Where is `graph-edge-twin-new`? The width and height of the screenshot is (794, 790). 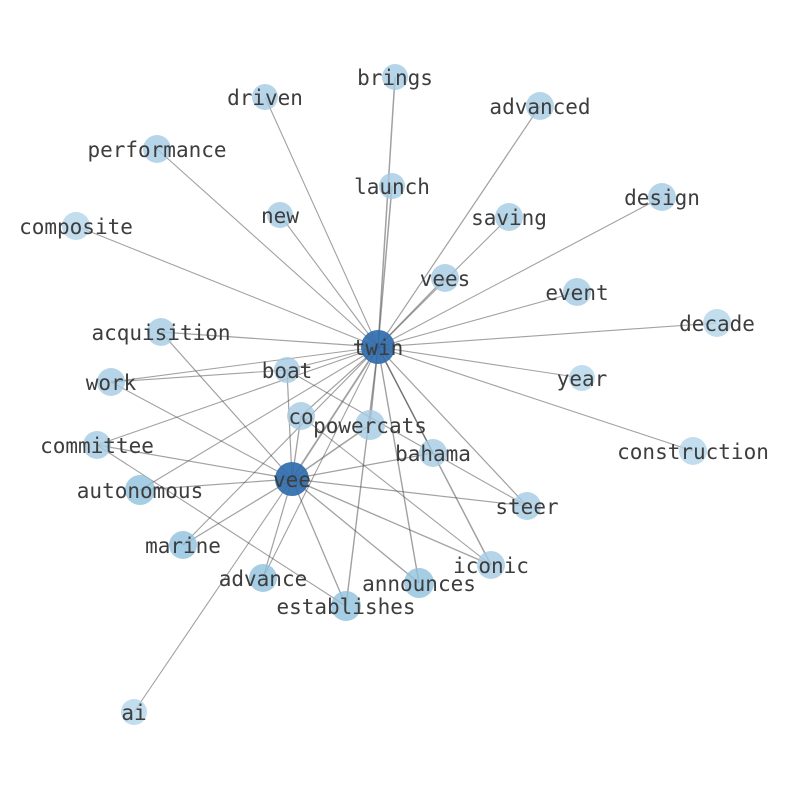
graph-edge-twin-new is located at coordinates (329, 281).